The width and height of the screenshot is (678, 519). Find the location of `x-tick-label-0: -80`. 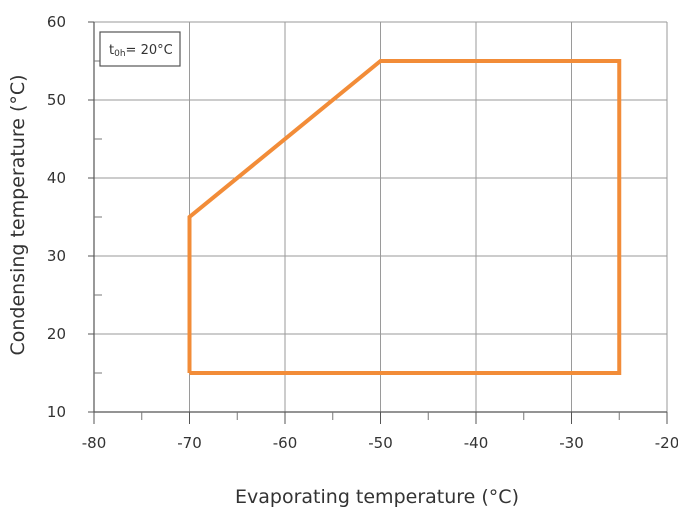

x-tick-label-0: -80 is located at coordinates (94, 443).